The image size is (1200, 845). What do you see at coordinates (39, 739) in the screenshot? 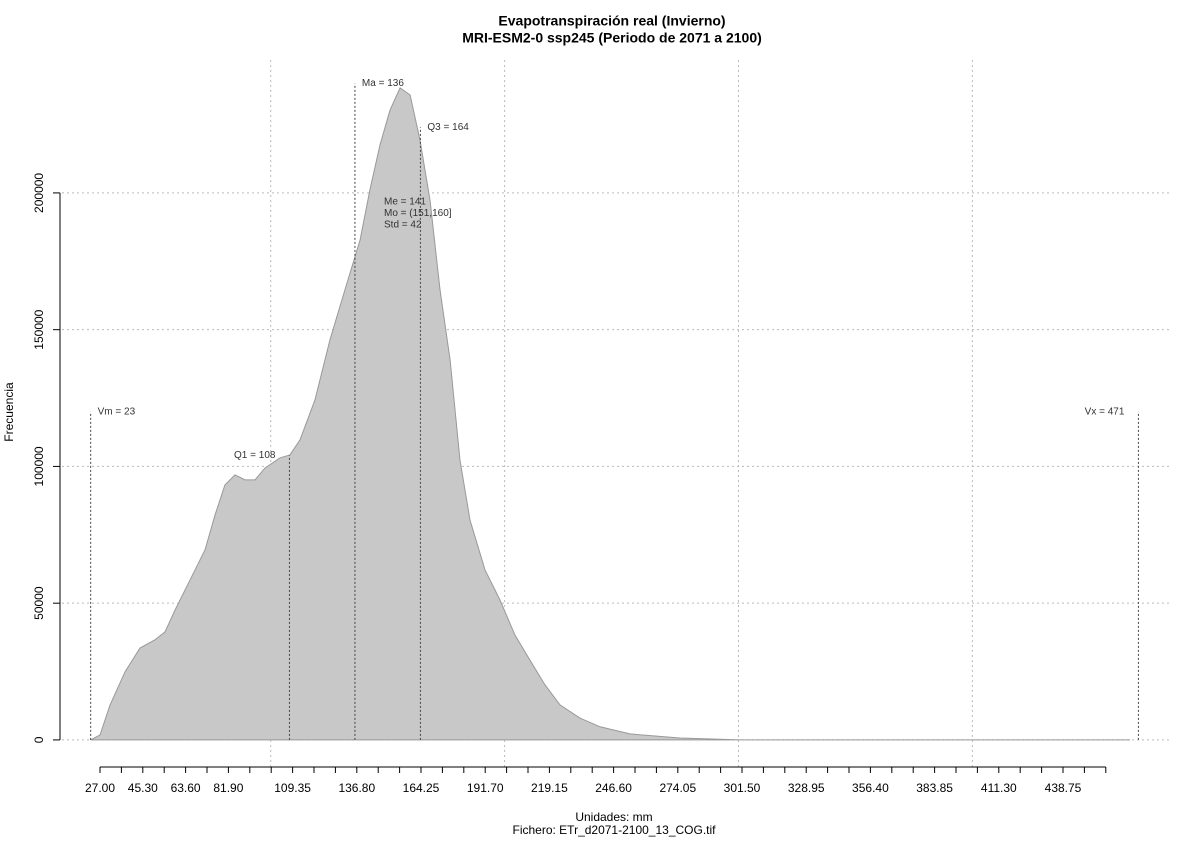
I see `y-tick-label: 0` at bounding box center [39, 739].